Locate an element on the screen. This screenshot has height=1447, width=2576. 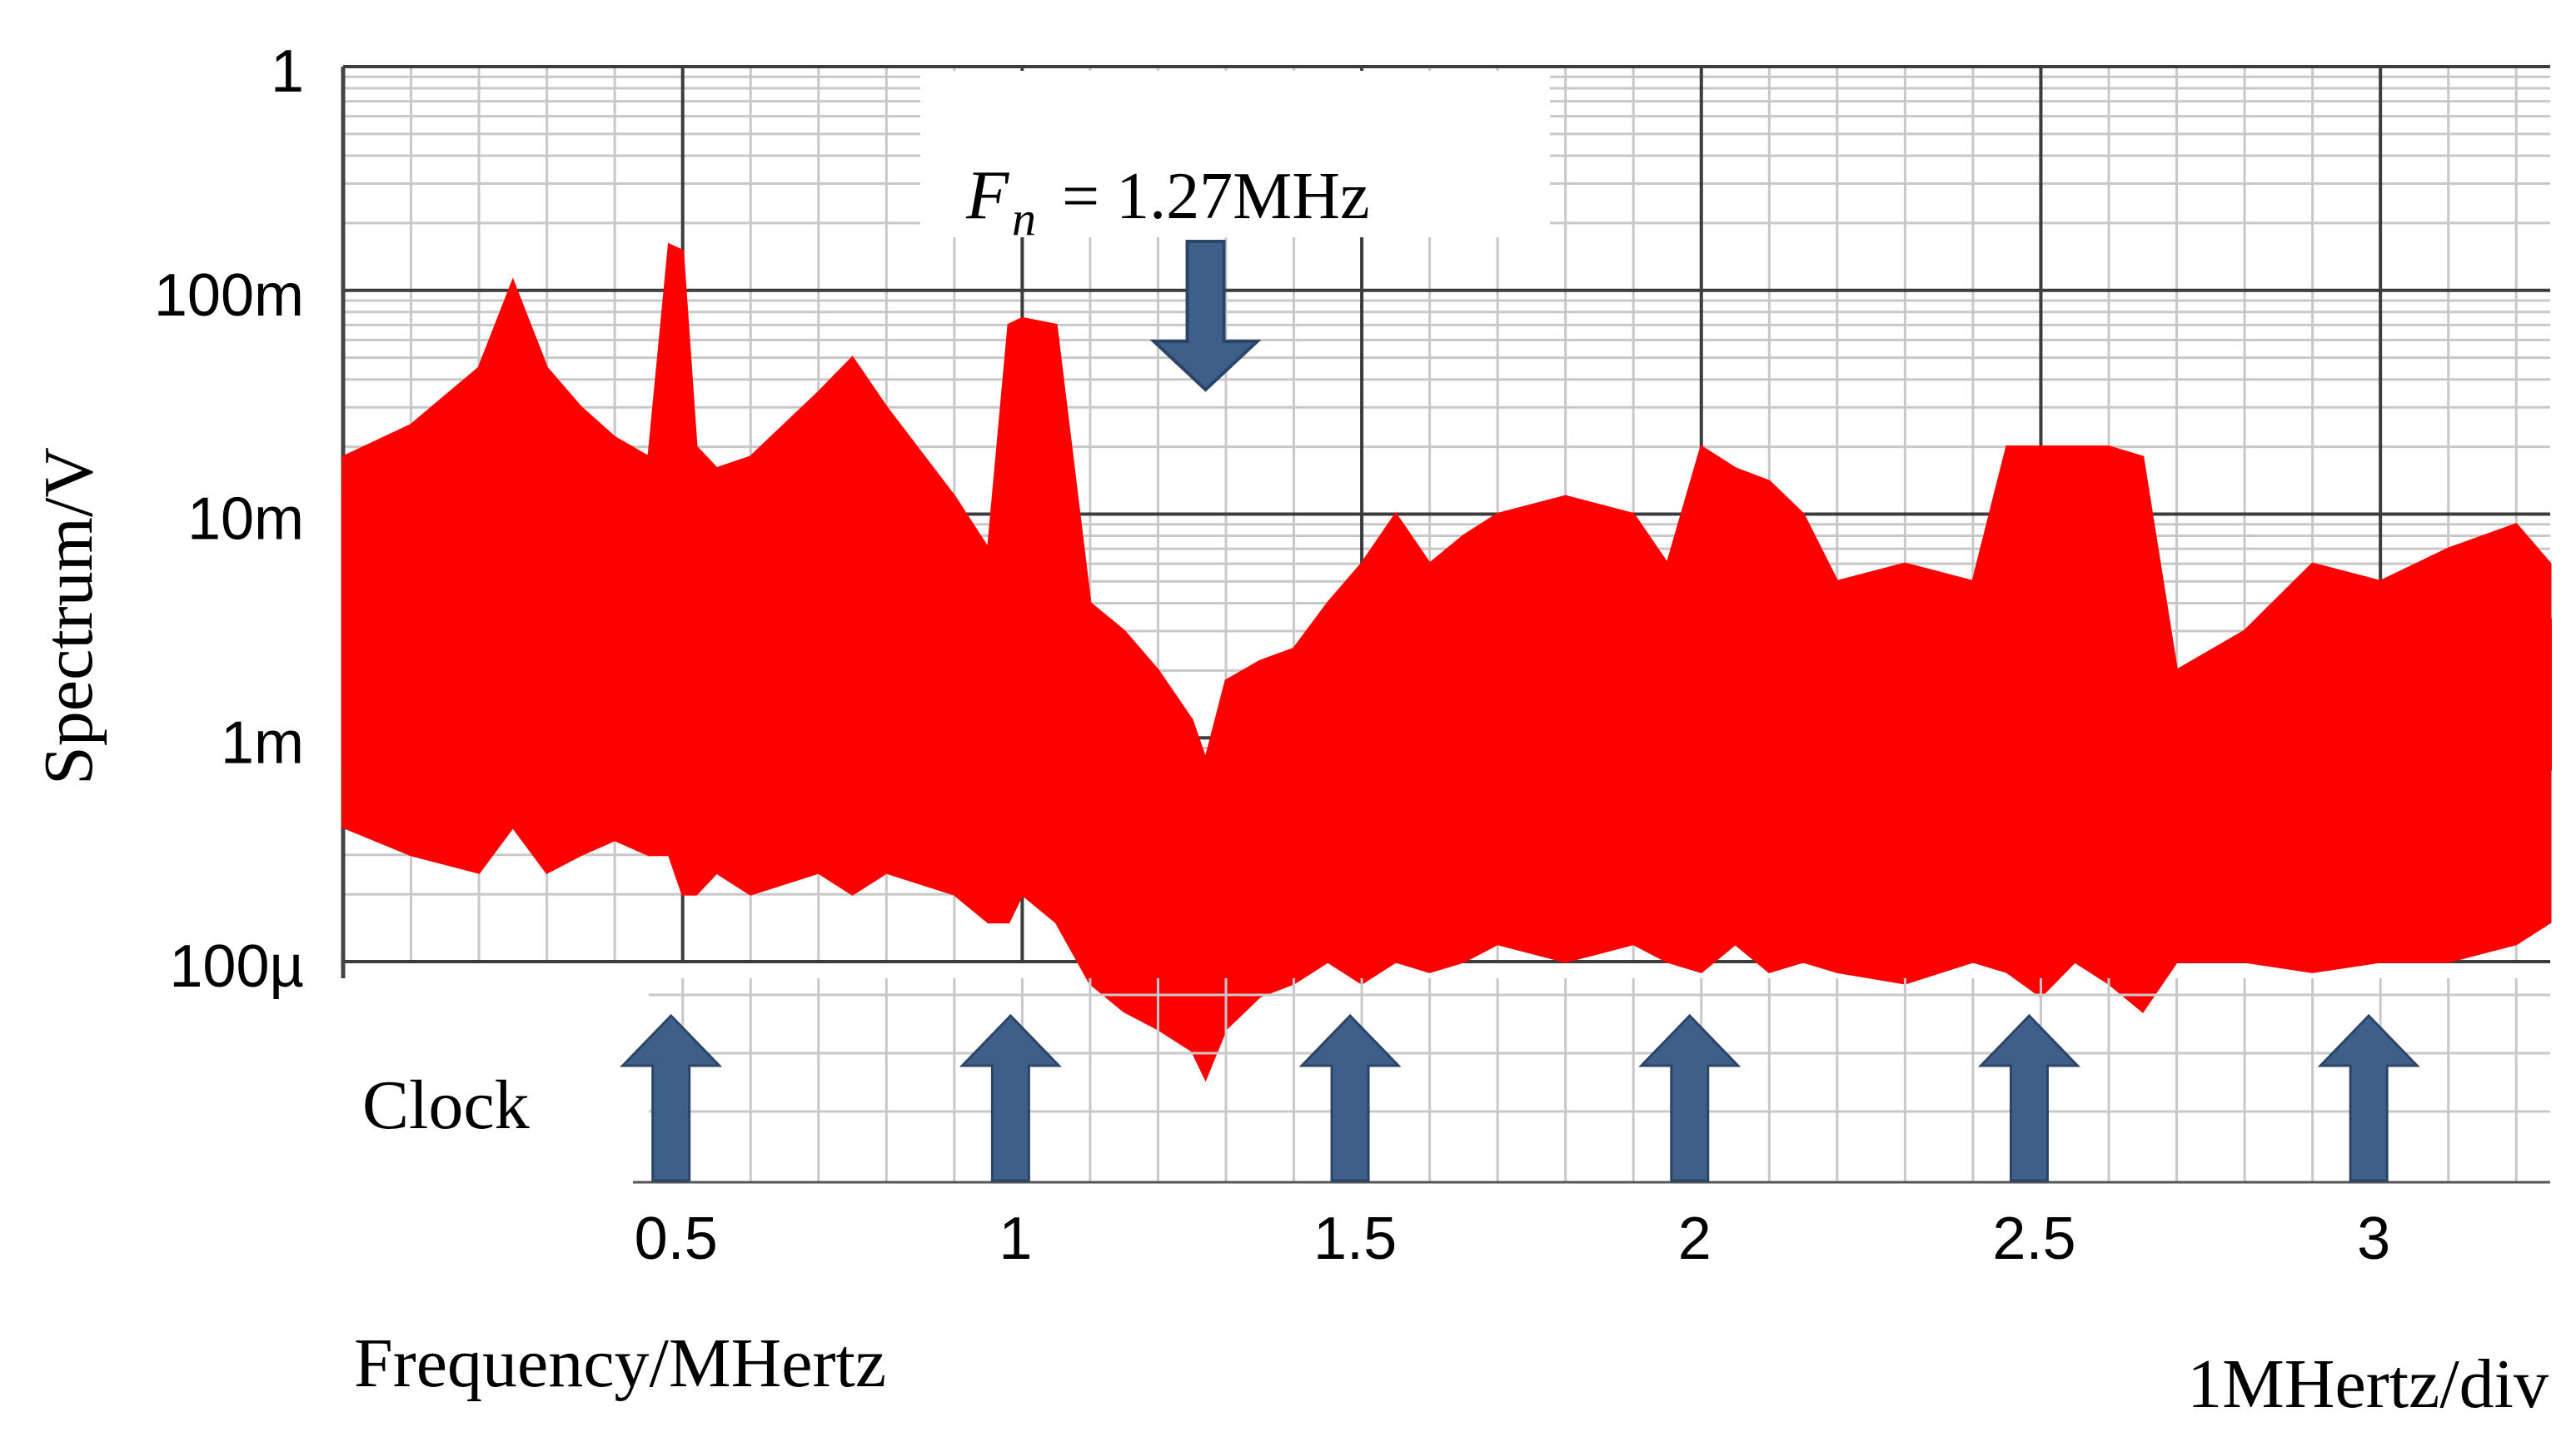
fn-annotation: F n = 1.27MHz is located at coordinates (1235, 232).